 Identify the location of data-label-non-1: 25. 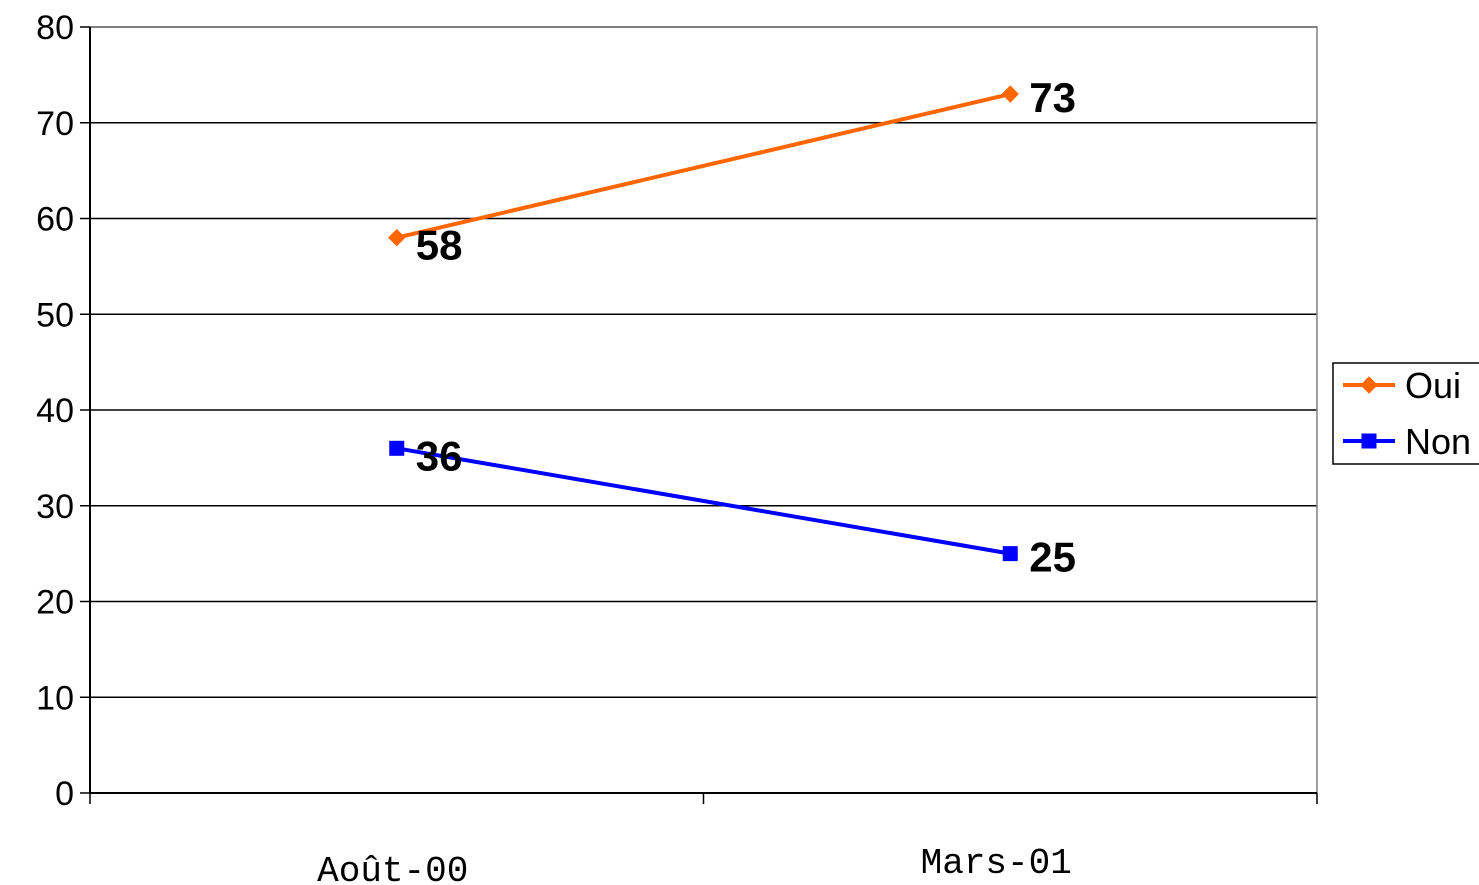
(1052, 557).